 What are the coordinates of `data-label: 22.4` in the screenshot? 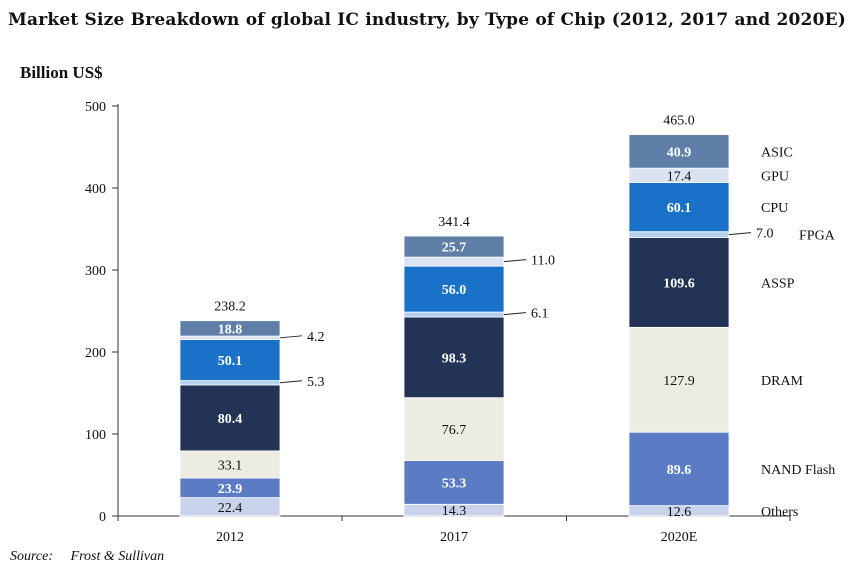 It's located at (230, 508).